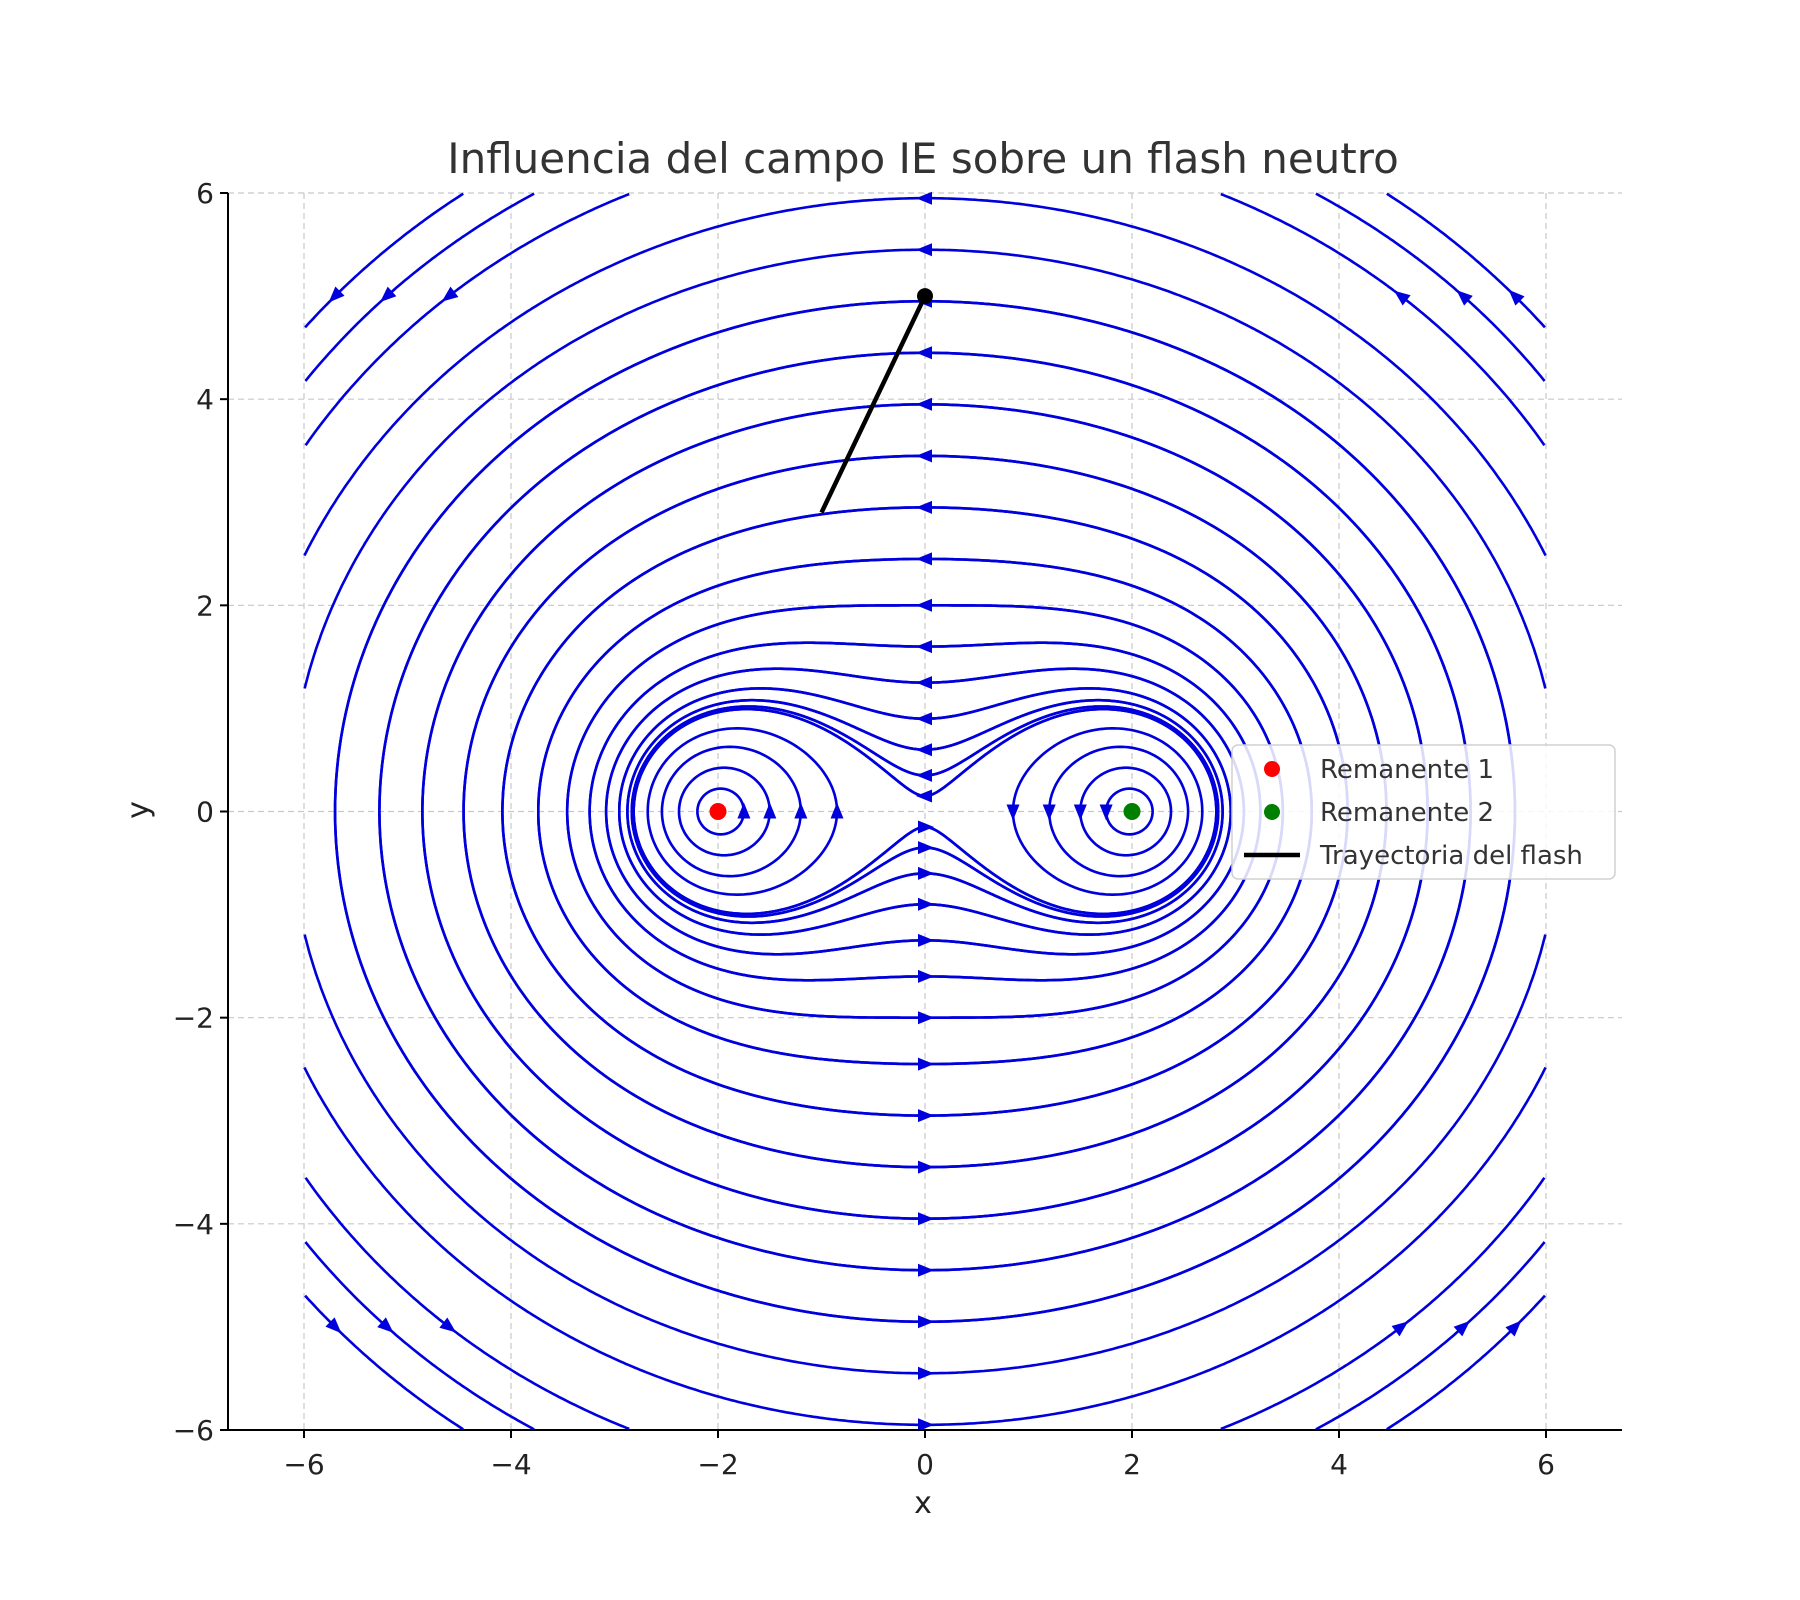 The image size is (1800, 1600). I want to click on y-tick-label: 6, so click(205, 193).